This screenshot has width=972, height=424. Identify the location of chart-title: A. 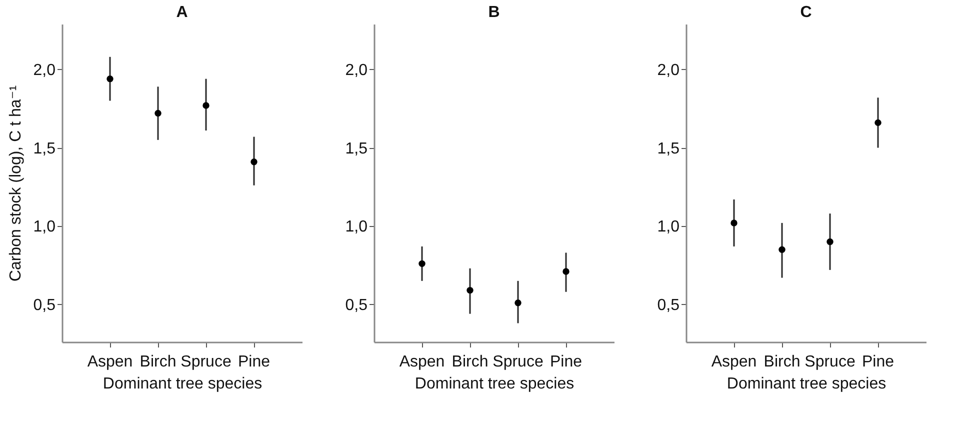
(182, 12).